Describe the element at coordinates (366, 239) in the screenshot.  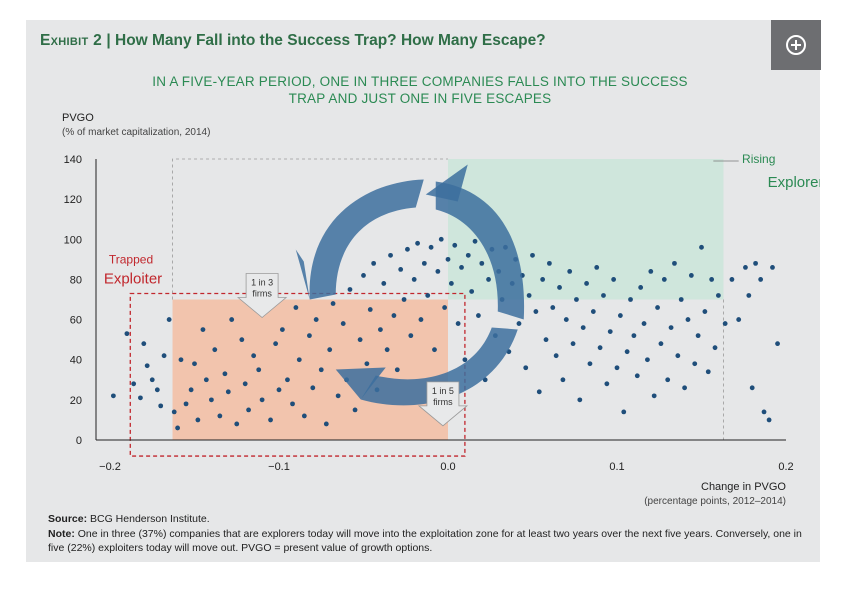
I see `cycle-arrow-upper-left` at that location.